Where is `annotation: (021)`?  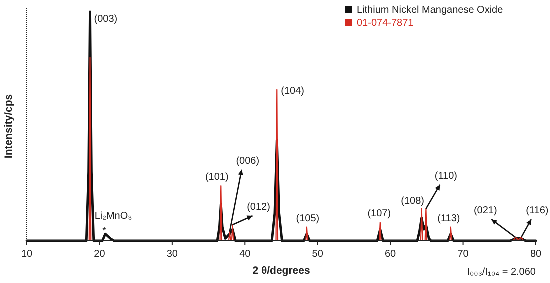
annotation: (021) is located at coordinates (486, 211).